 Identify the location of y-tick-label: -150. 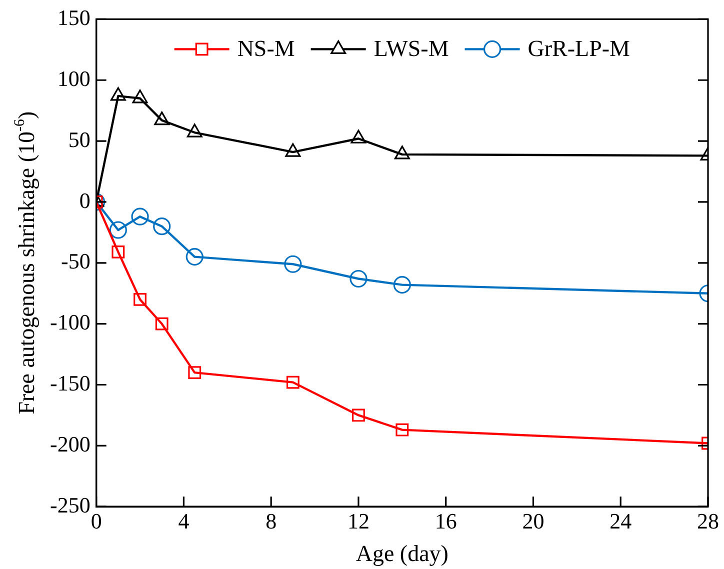
(70, 383).